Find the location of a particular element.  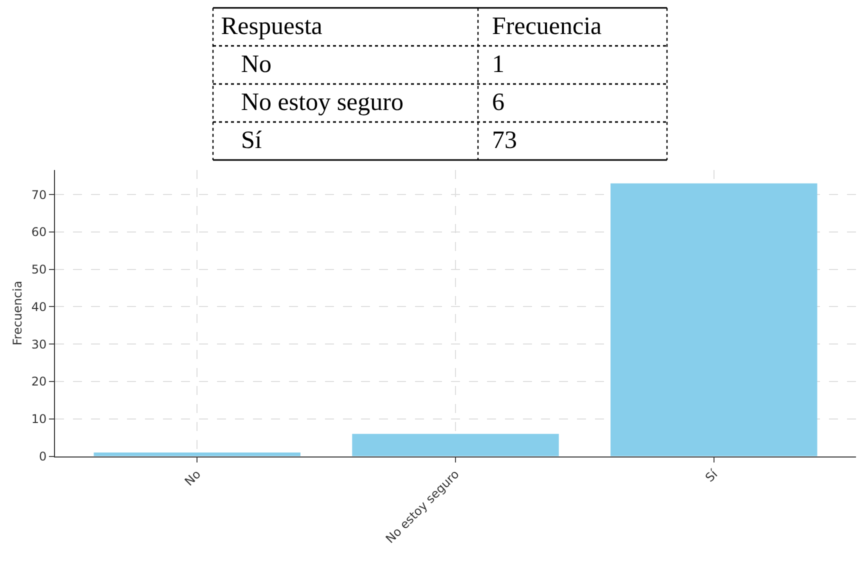

y-tick-label: 70 is located at coordinates (39, 195).